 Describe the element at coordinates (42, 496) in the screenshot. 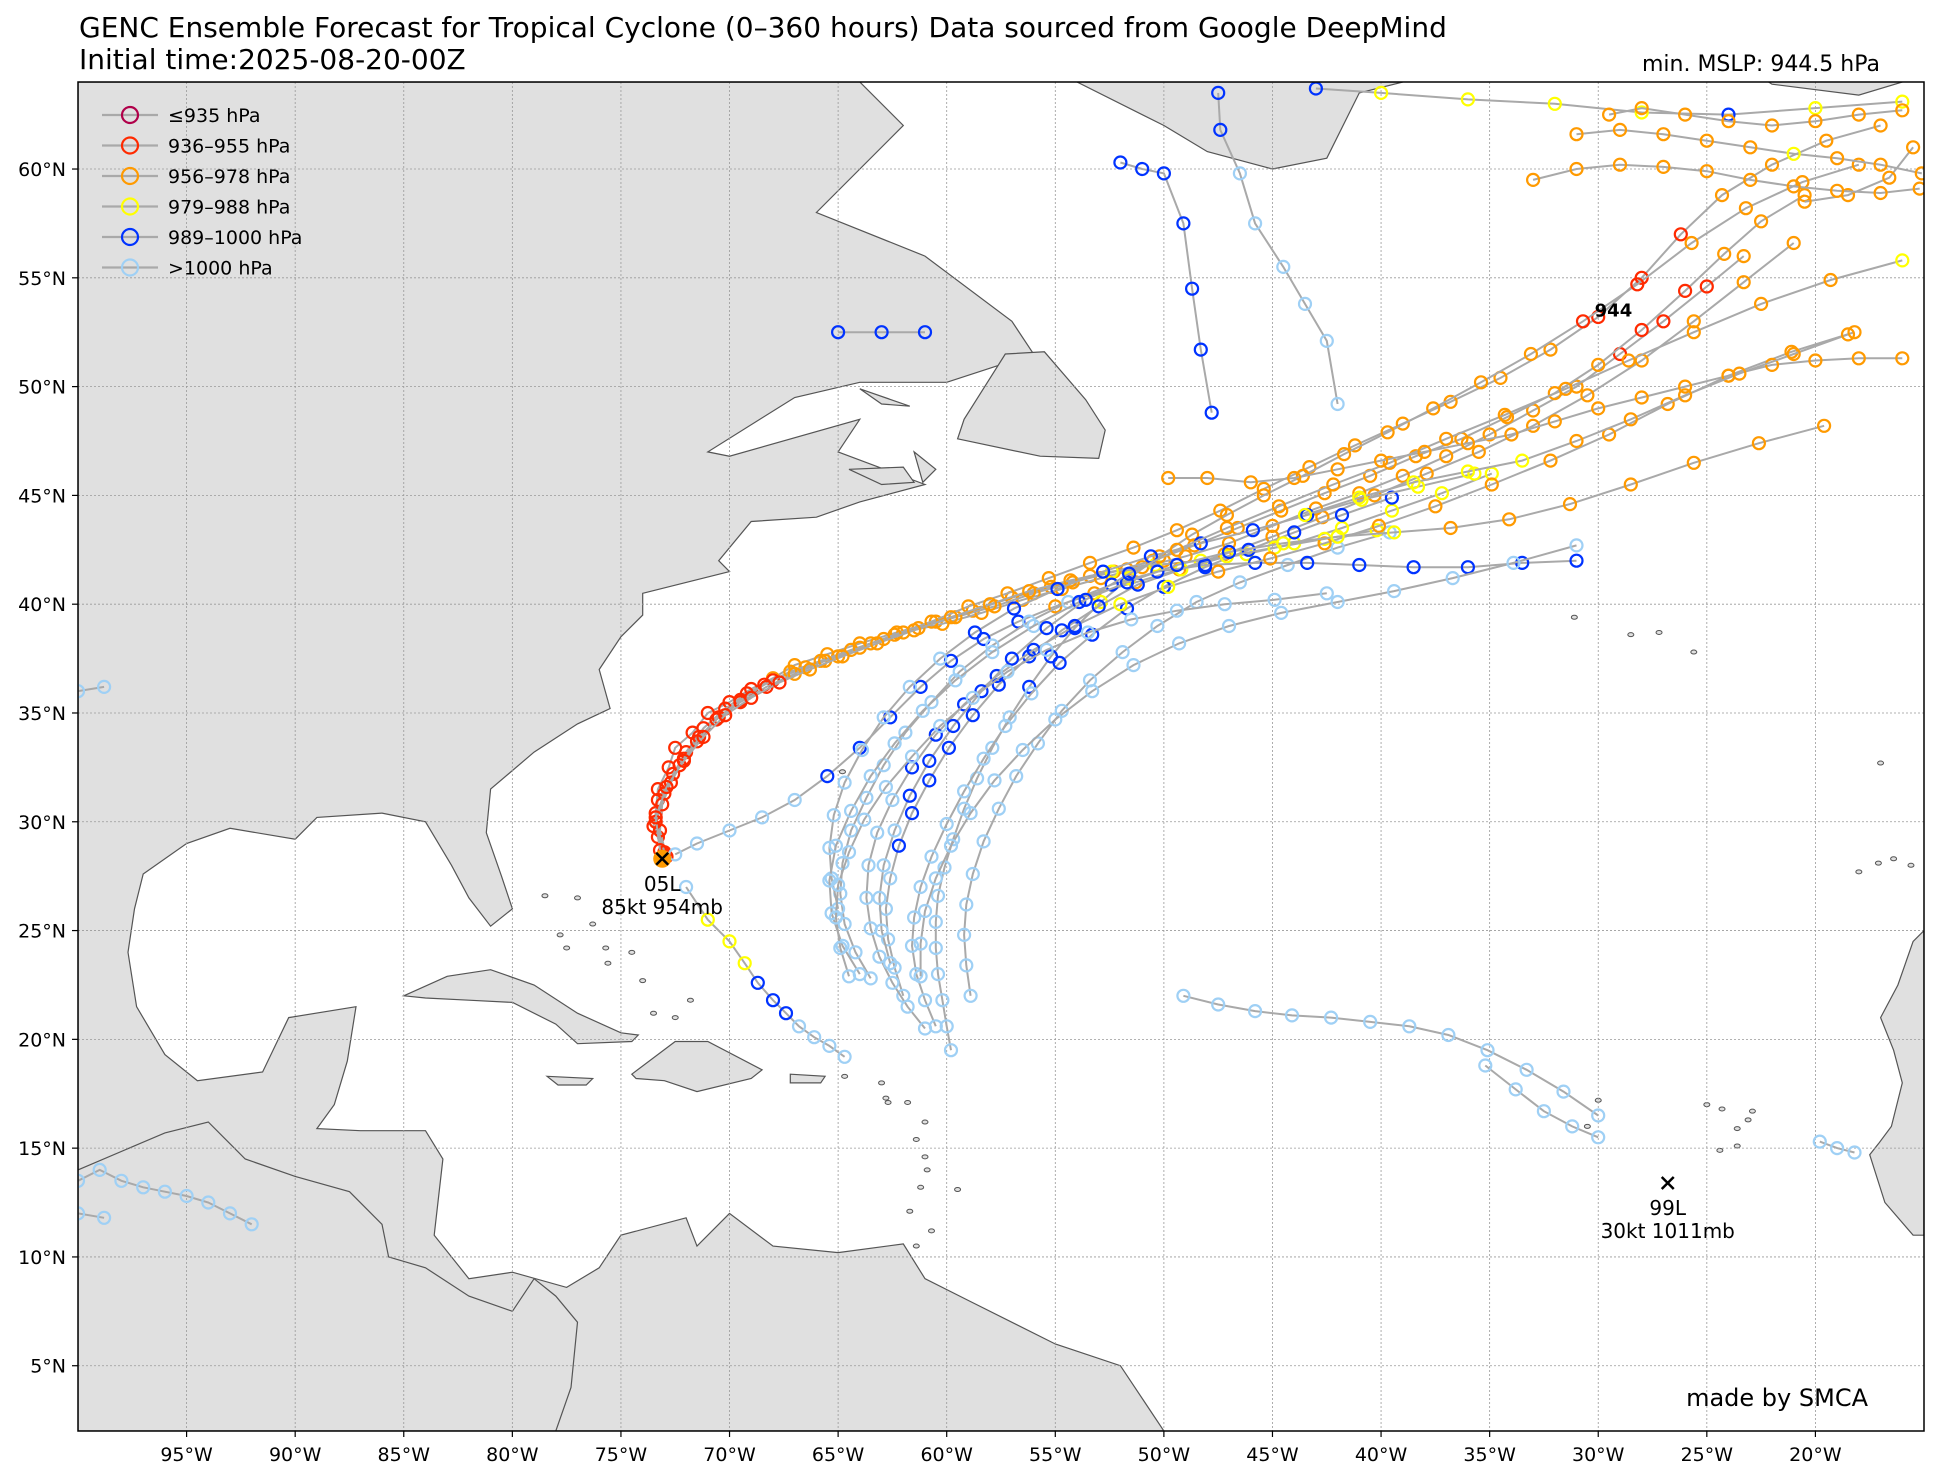

I see `lat-tick-label: 45°N` at that location.